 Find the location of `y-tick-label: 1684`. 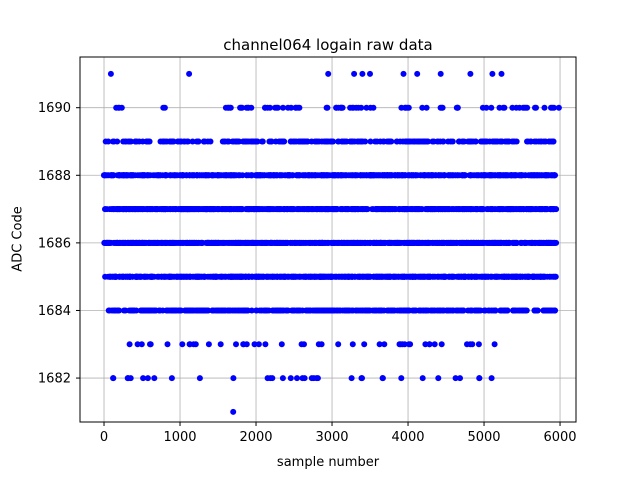

y-tick-label: 1684 is located at coordinates (54, 311).